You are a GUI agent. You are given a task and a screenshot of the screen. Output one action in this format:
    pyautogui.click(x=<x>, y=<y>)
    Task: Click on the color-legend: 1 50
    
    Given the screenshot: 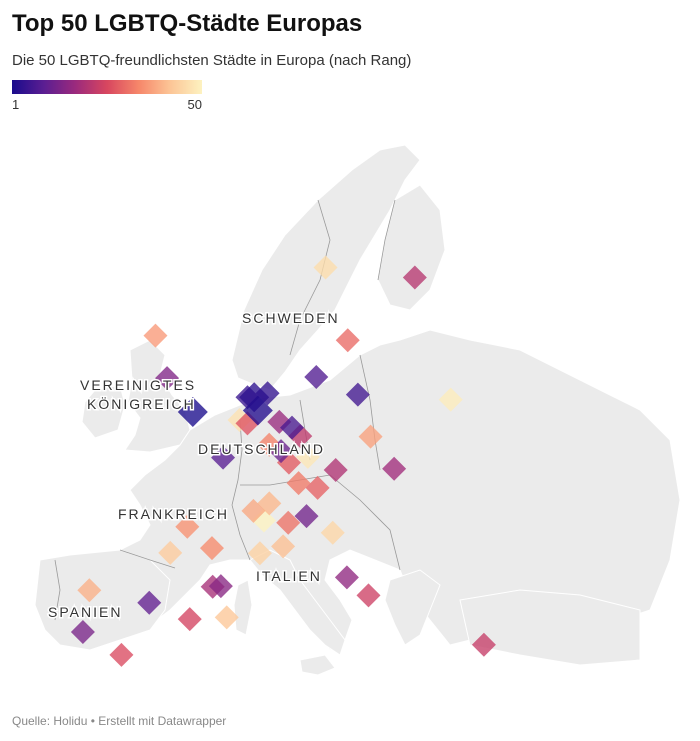 What is the action you would take?
    pyautogui.click(x=107, y=96)
    